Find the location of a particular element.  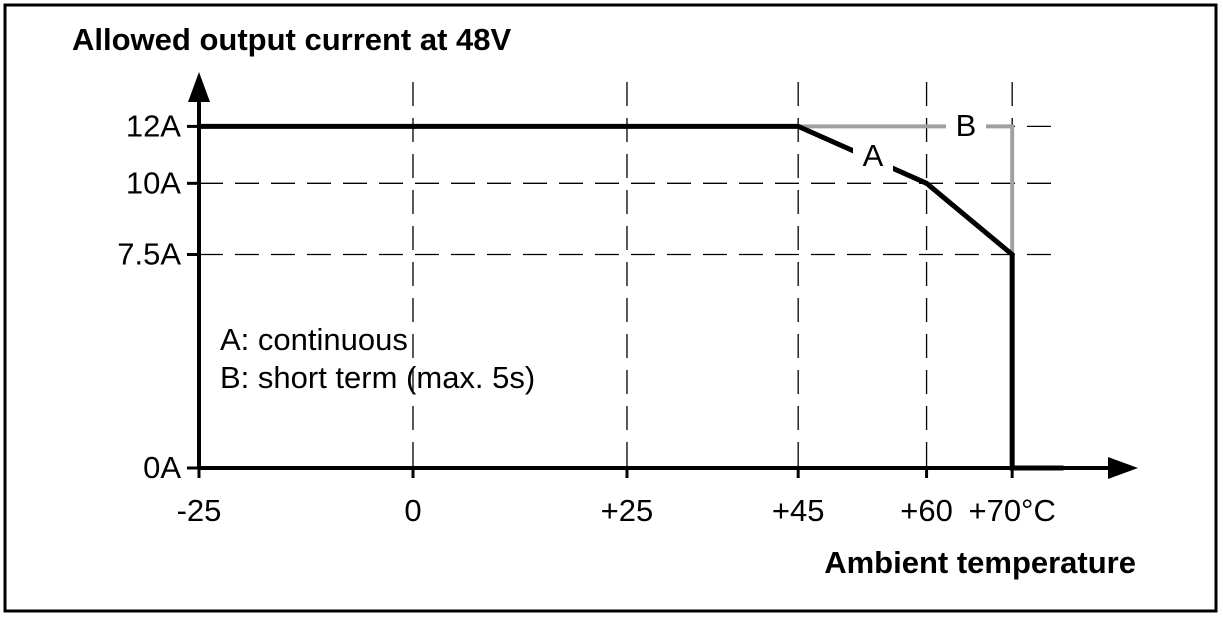

x-axis-arrow is located at coordinates (1123, 468).